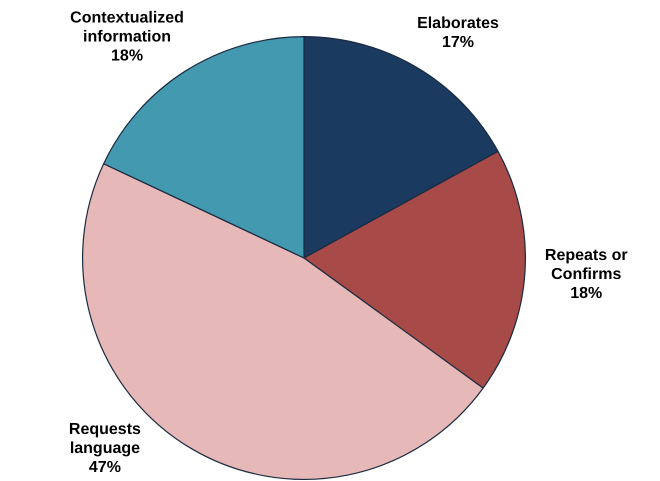 The width and height of the screenshot is (660, 481). What do you see at coordinates (458, 42) in the screenshot?
I see `data-label: 17%` at bounding box center [458, 42].